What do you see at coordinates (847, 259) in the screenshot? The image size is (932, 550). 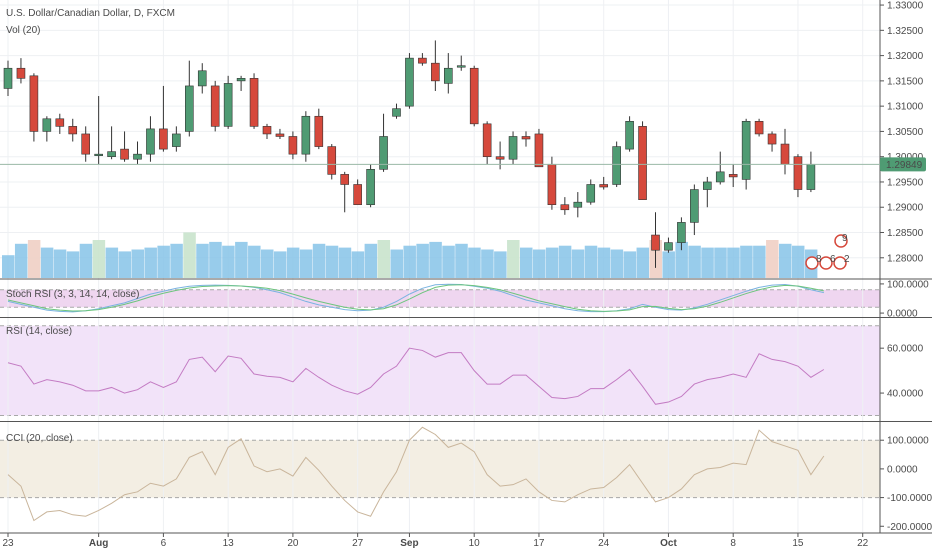 I see `event-marker-3-label: 2` at bounding box center [847, 259].